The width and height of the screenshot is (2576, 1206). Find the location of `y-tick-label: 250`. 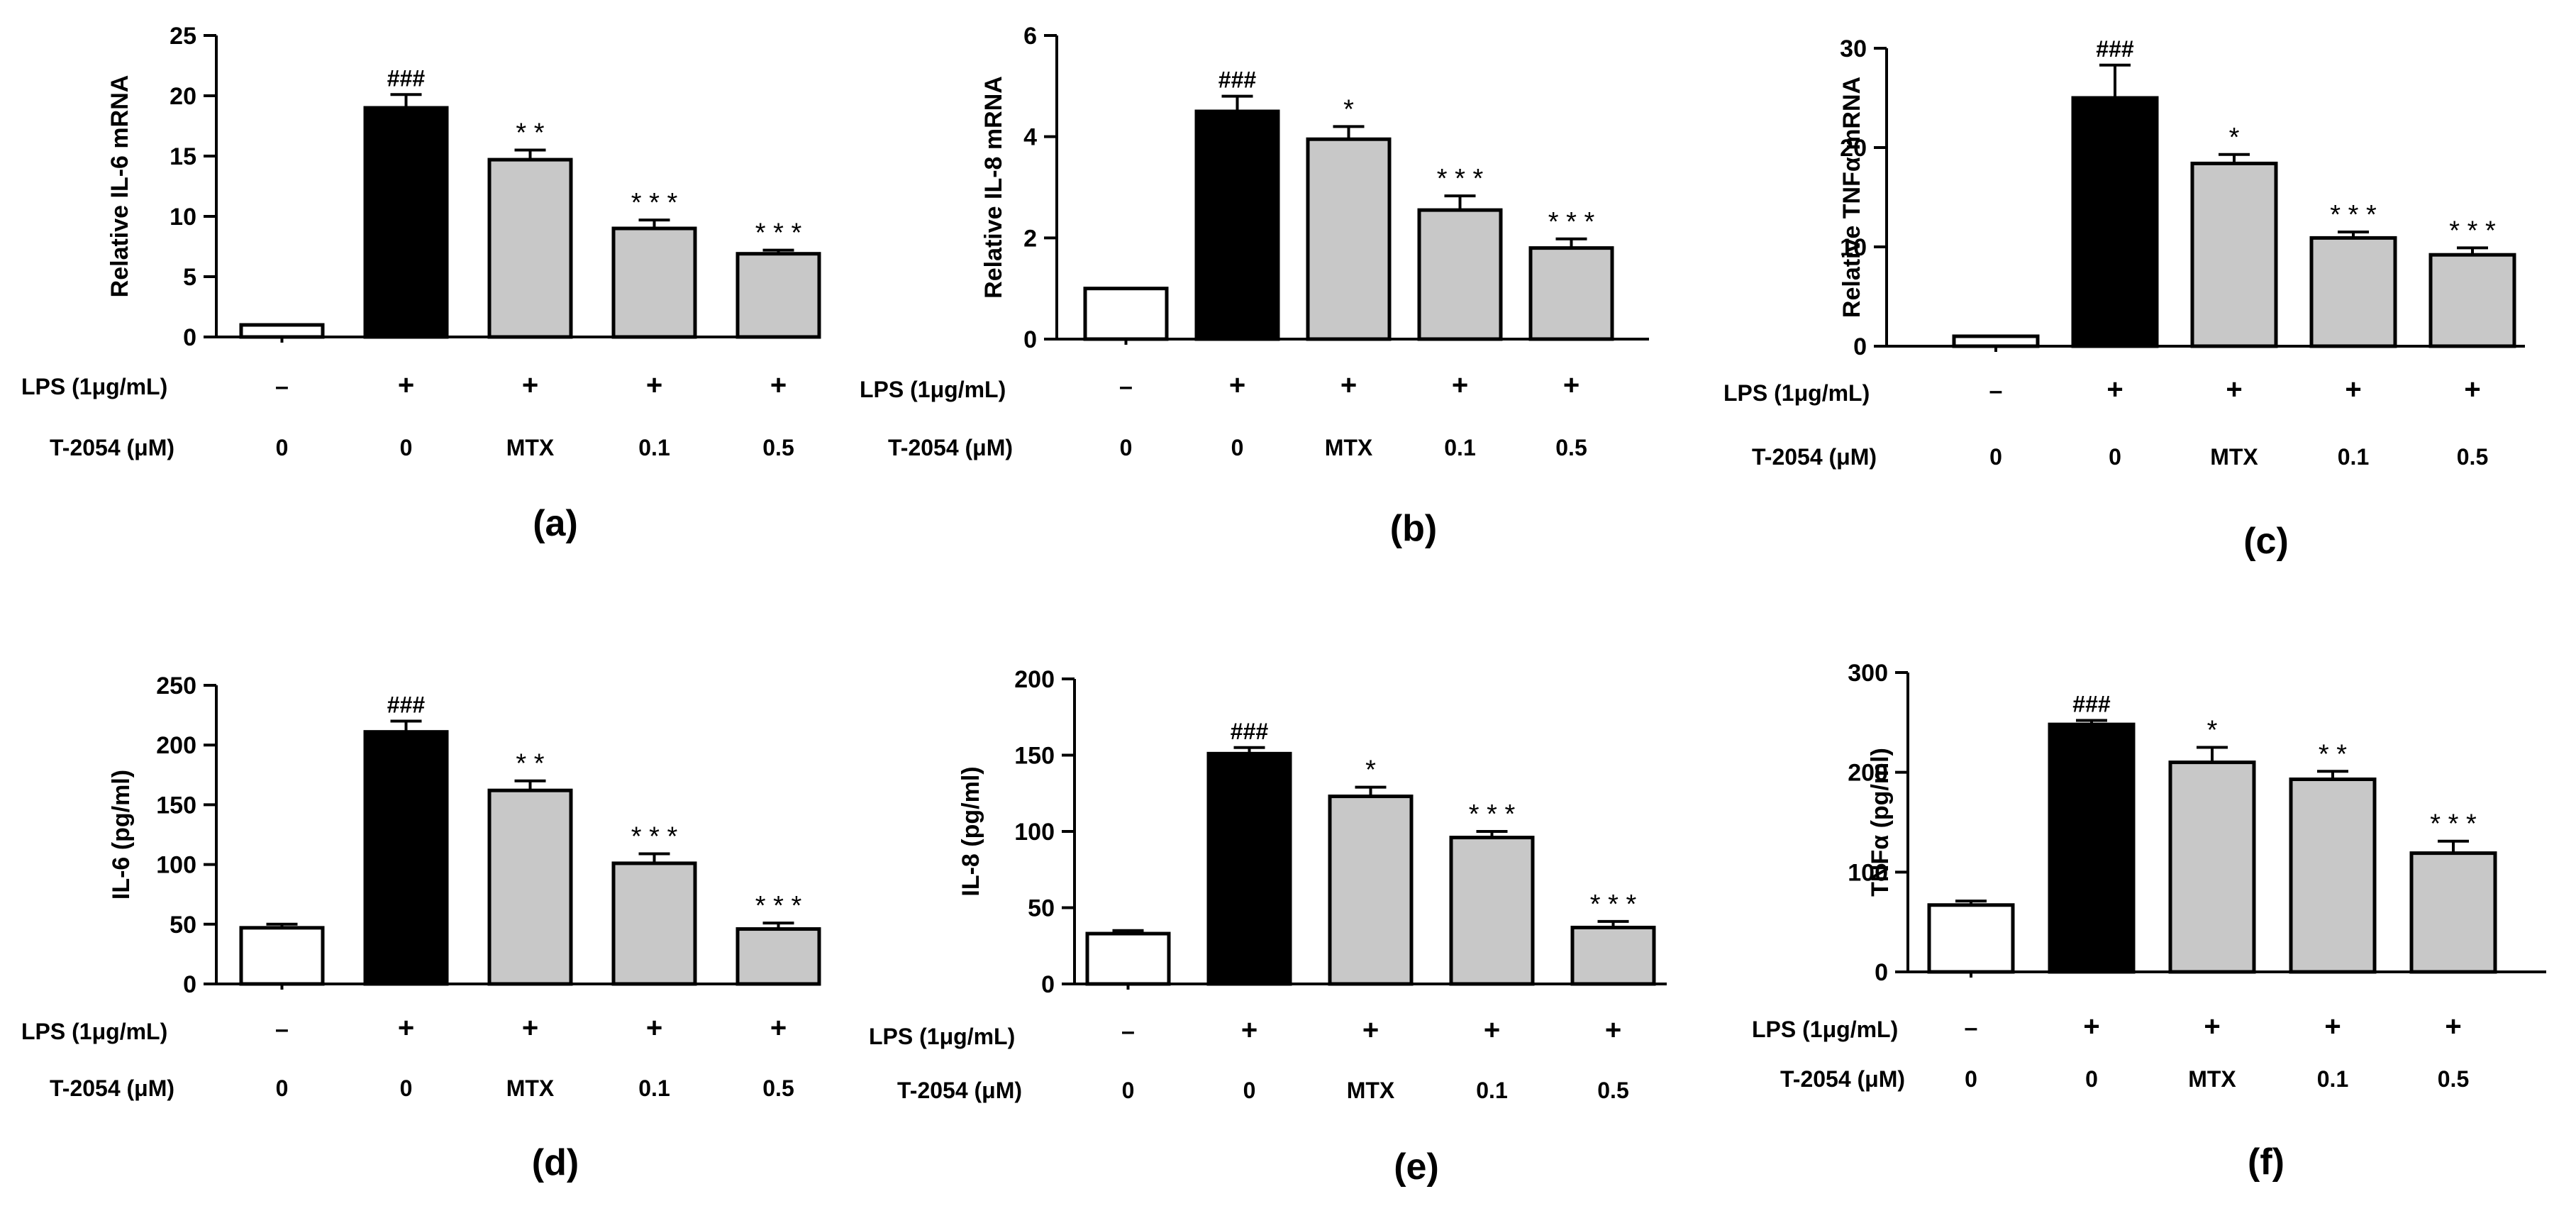

y-tick-label: 250 is located at coordinates (176, 686).